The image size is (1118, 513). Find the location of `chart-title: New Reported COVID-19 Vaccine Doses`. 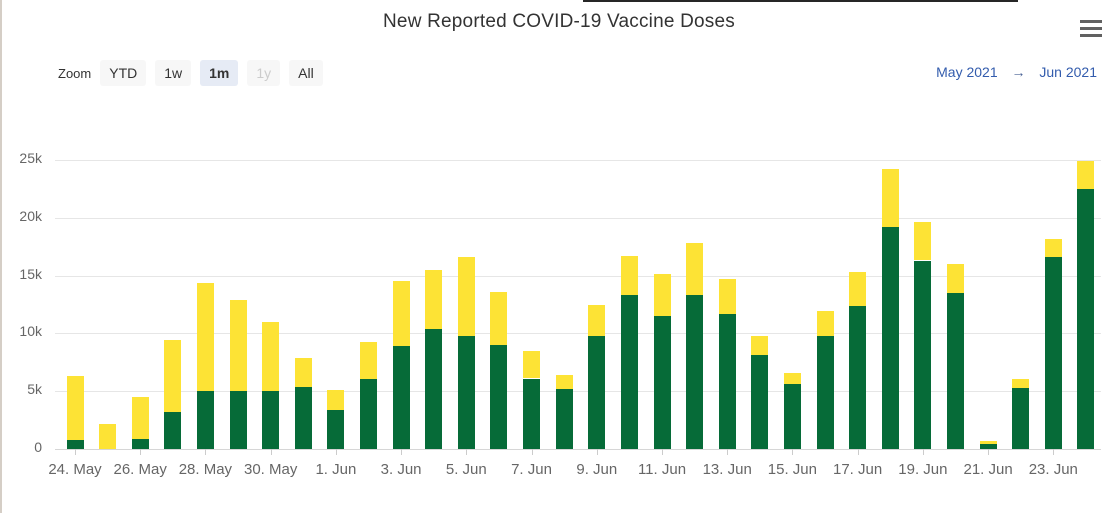

chart-title: New Reported COVID-19 Vaccine Doses is located at coordinates (559, 21).